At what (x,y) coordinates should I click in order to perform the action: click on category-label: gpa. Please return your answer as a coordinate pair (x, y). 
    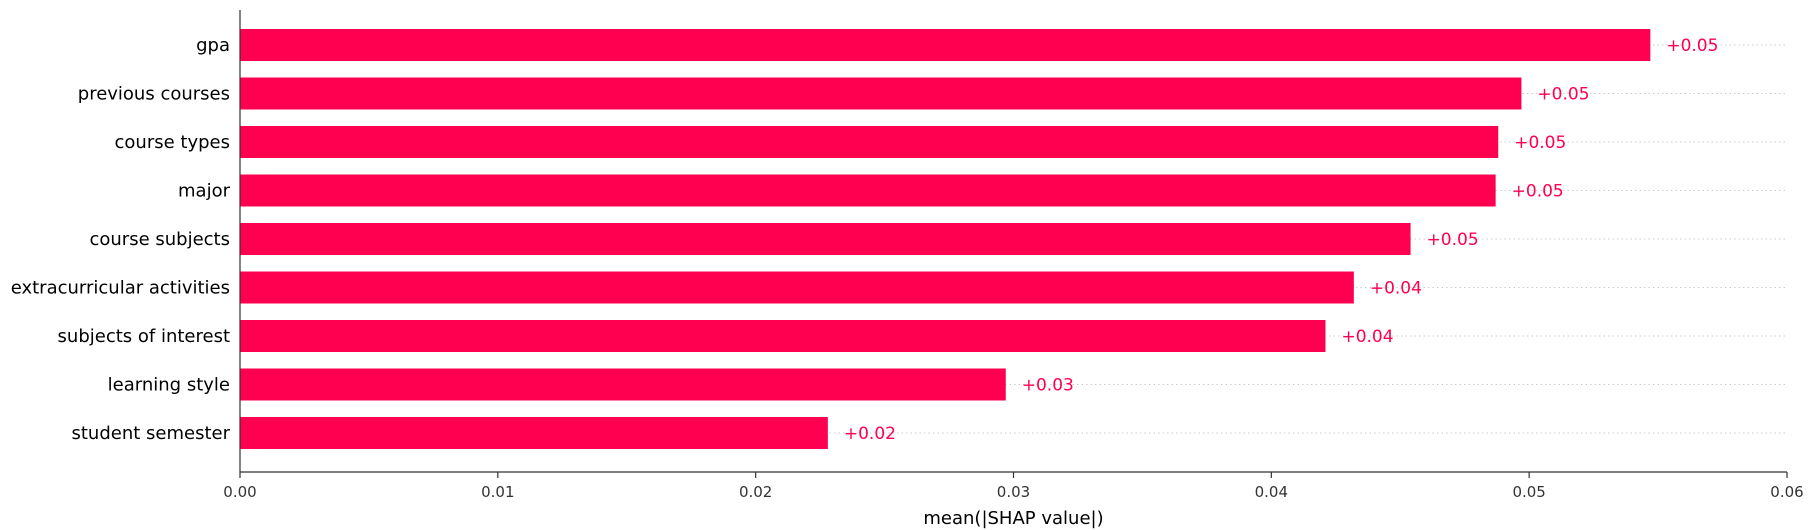
    Looking at the image, I should click on (213, 45).